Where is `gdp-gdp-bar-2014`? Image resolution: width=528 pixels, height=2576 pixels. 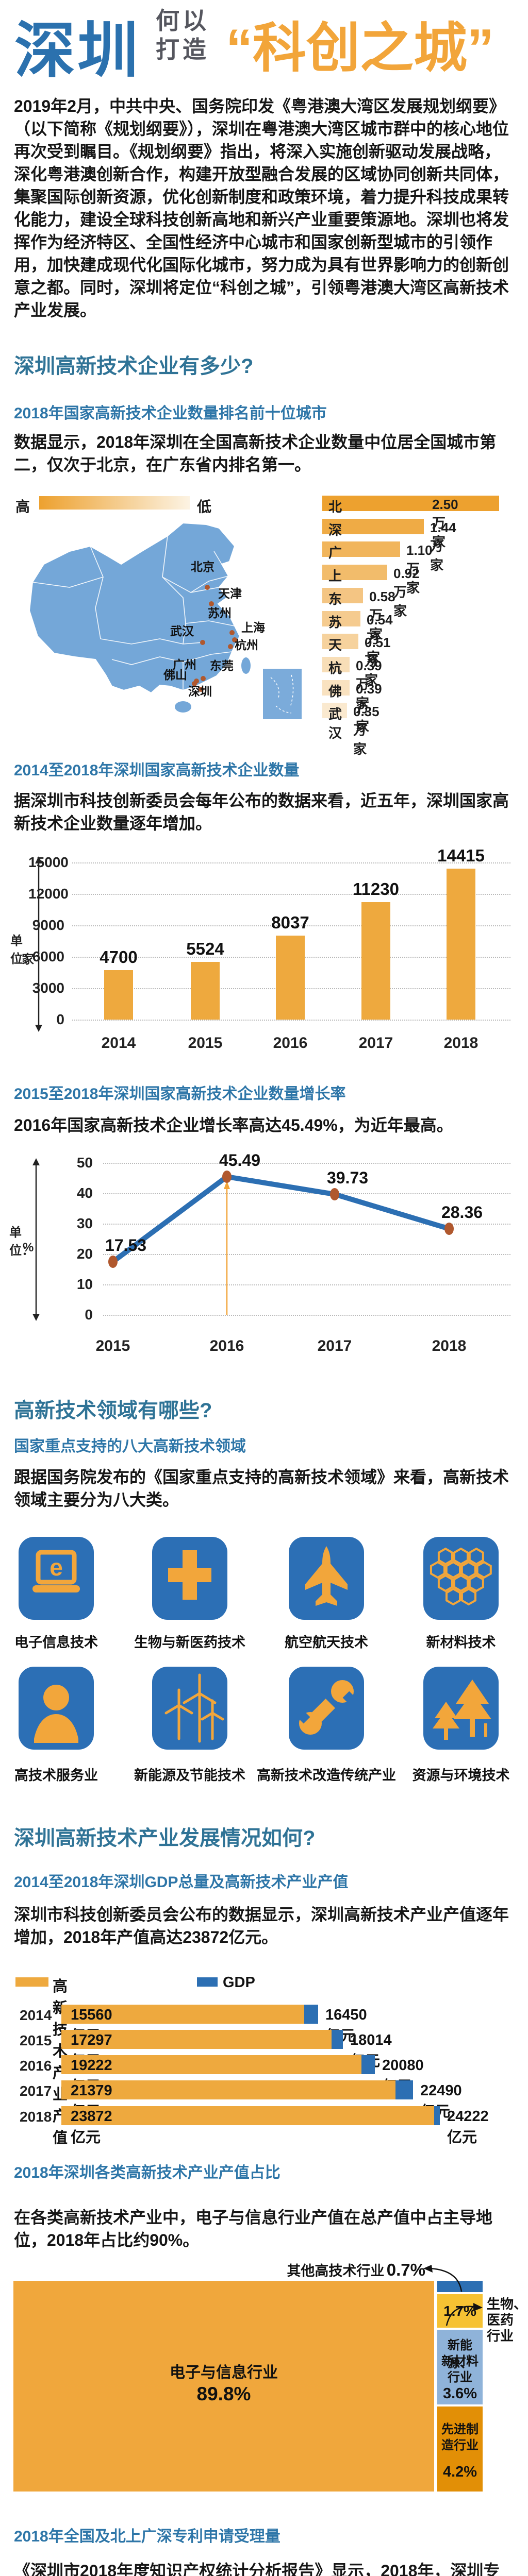
gdp-gdp-bar-2014 is located at coordinates (311, 2014).